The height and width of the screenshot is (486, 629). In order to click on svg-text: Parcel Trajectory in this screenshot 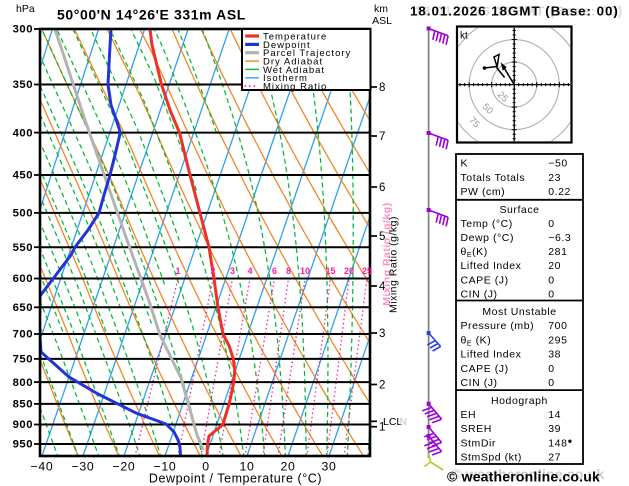, I will do `click(307, 53)`.